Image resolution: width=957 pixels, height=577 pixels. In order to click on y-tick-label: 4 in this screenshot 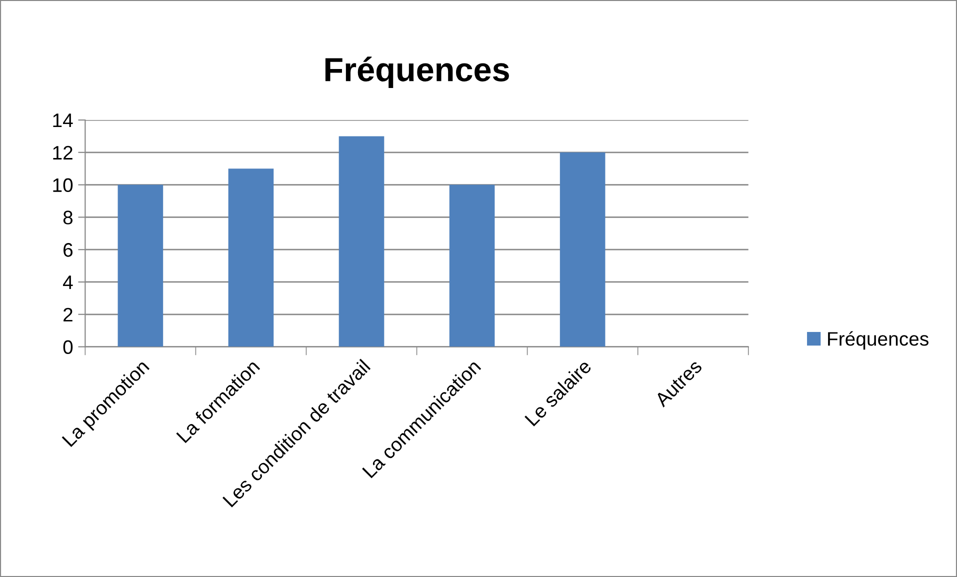, I will do `click(68, 283)`.